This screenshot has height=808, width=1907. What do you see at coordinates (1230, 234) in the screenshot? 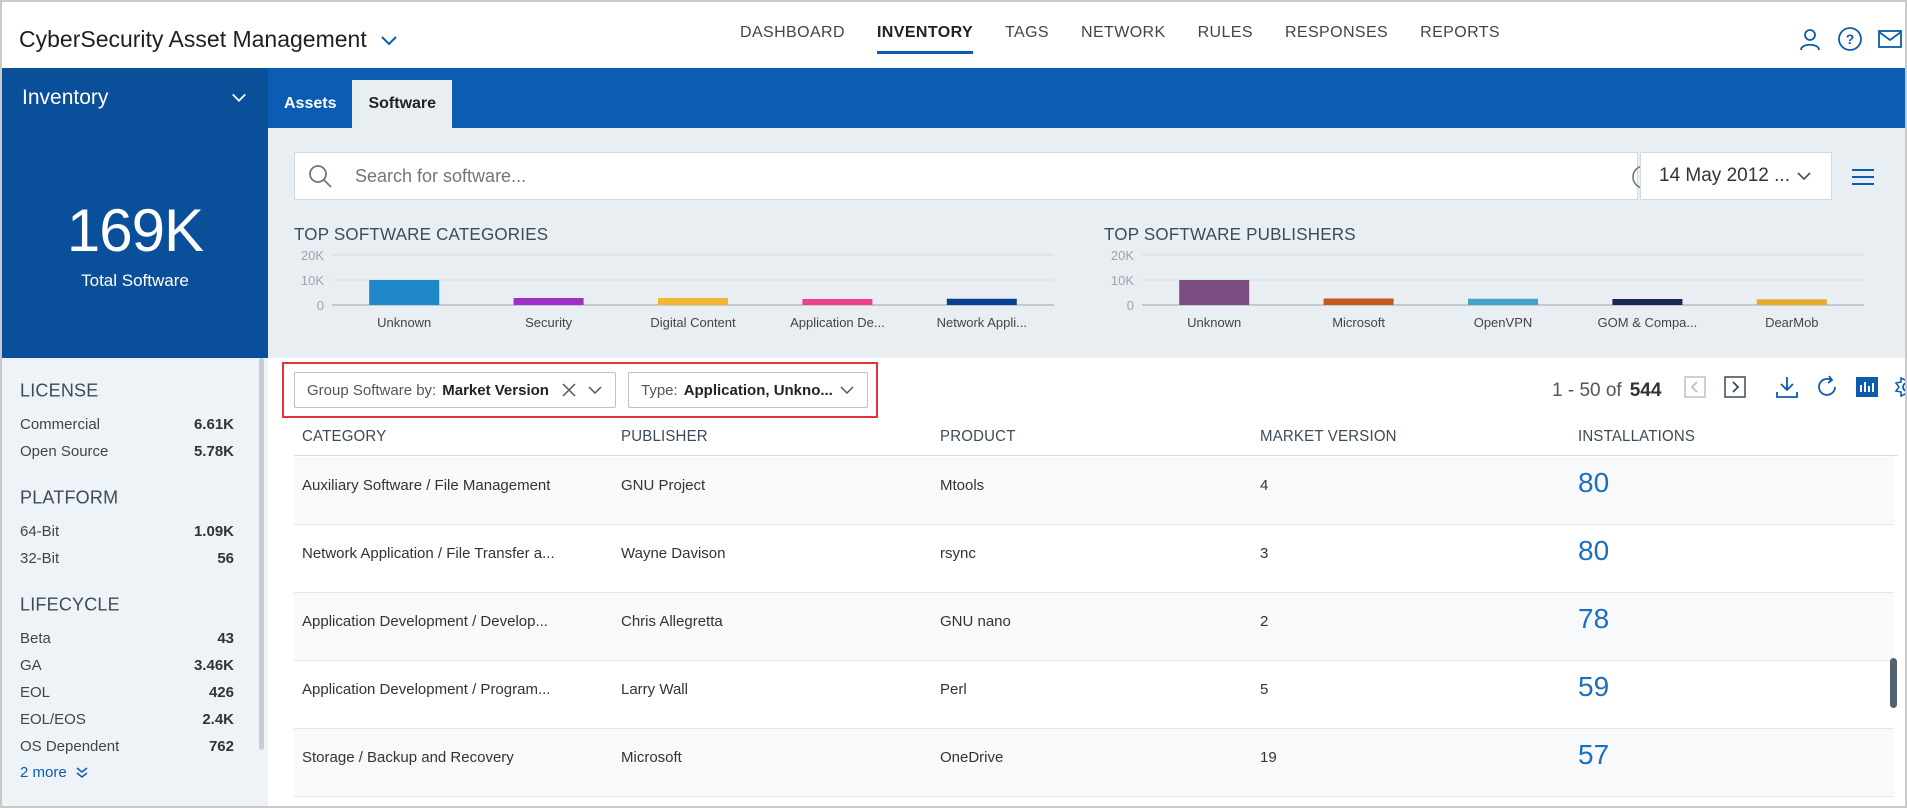
I see `chart-title: TOP SOFTWARE PUBLISHERS` at bounding box center [1230, 234].